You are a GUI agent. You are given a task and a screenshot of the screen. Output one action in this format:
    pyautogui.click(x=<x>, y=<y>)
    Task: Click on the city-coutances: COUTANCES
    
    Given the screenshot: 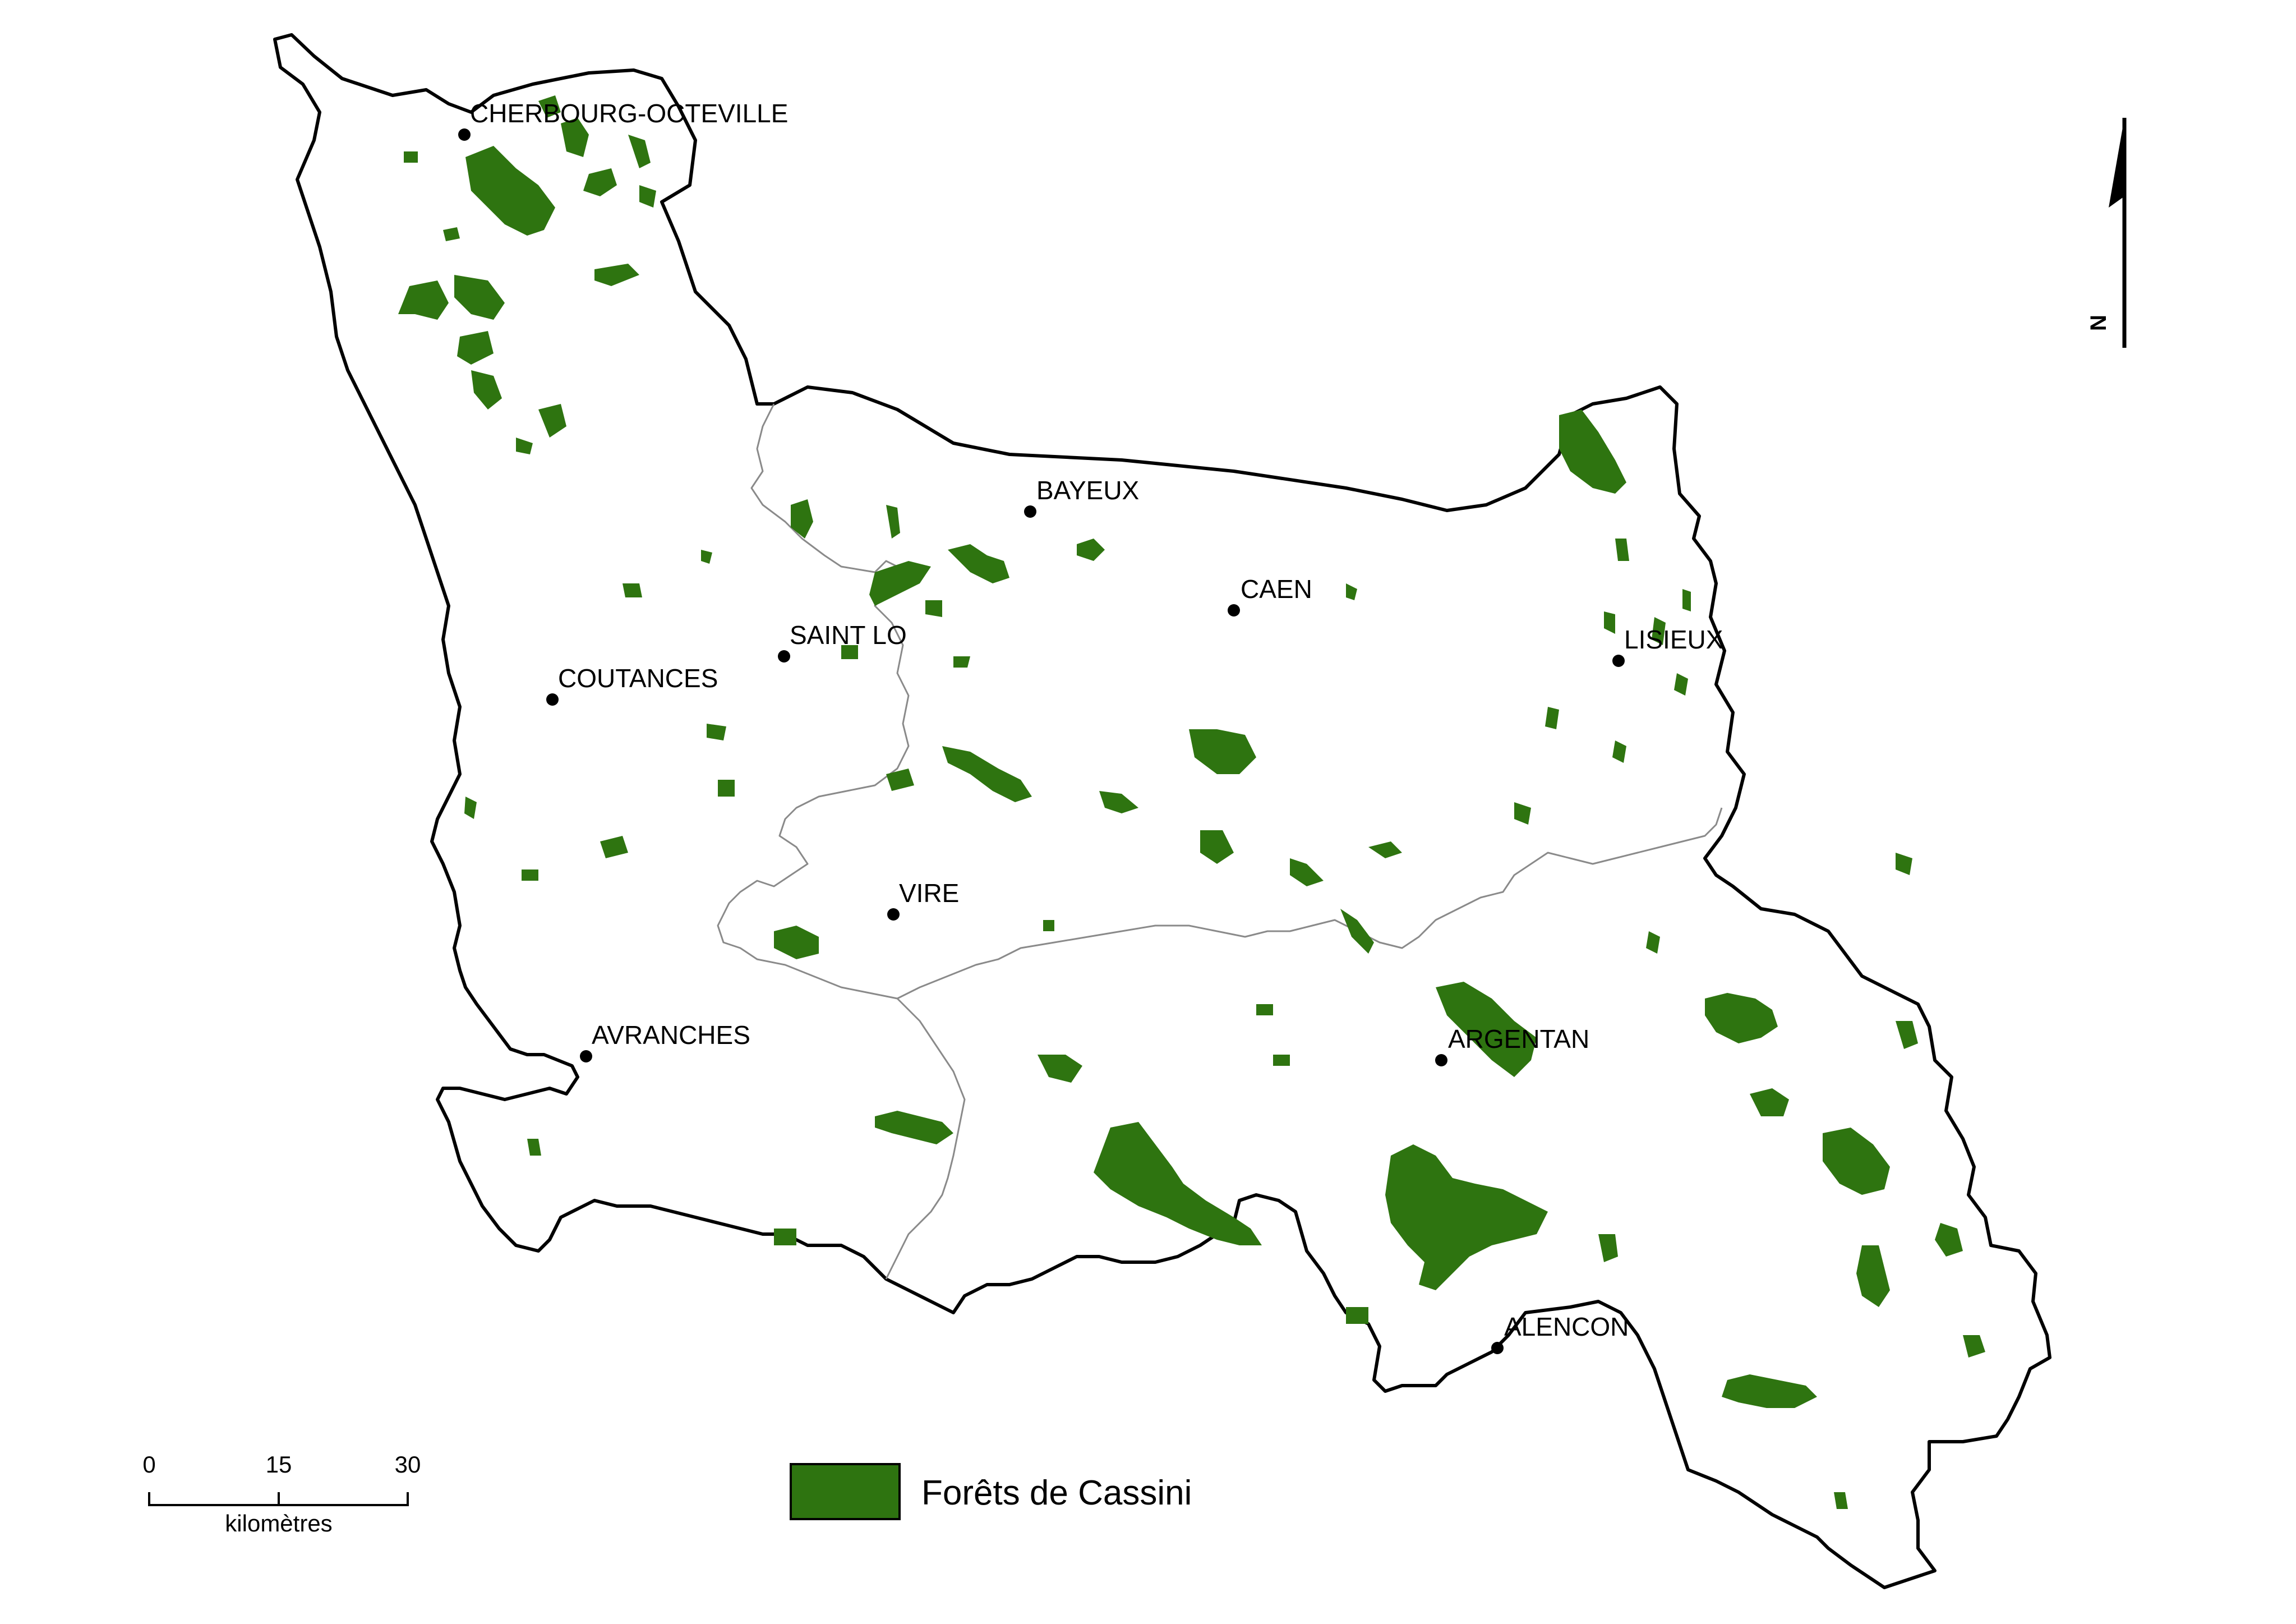 What is the action you would take?
    pyautogui.click(x=632, y=685)
    